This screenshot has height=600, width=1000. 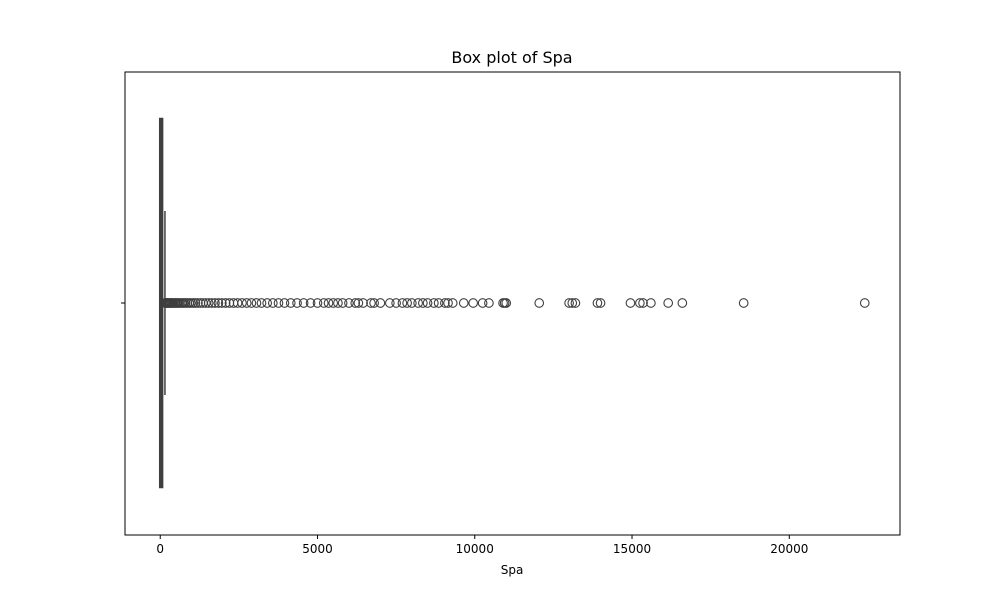 What do you see at coordinates (632, 549) in the screenshot?
I see `x-tick-label: 15000` at bounding box center [632, 549].